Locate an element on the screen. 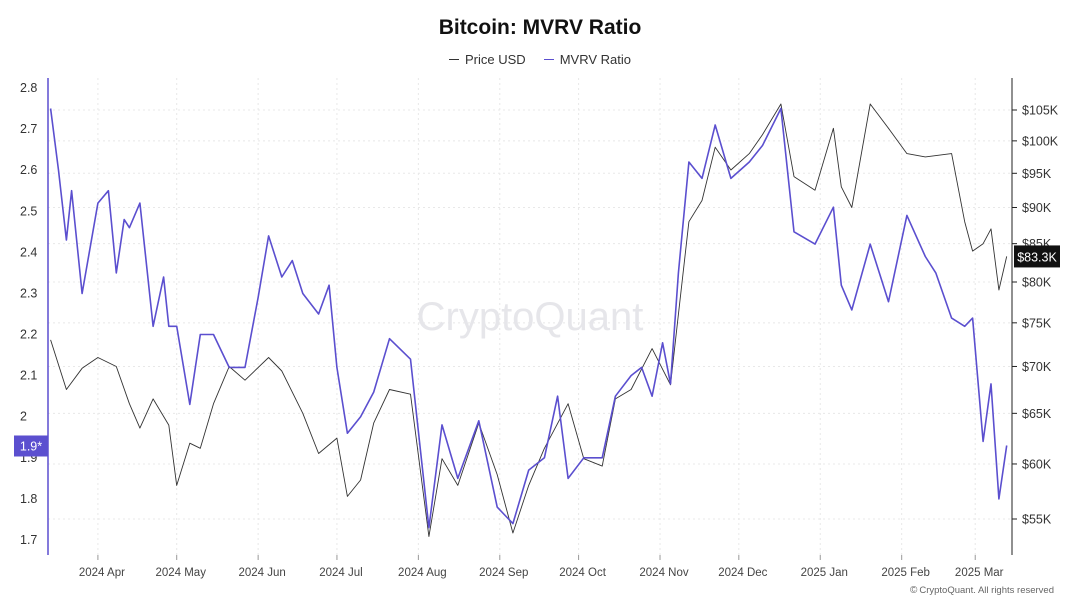  watermark-text: CryptoQuant is located at coordinates (530, 317).